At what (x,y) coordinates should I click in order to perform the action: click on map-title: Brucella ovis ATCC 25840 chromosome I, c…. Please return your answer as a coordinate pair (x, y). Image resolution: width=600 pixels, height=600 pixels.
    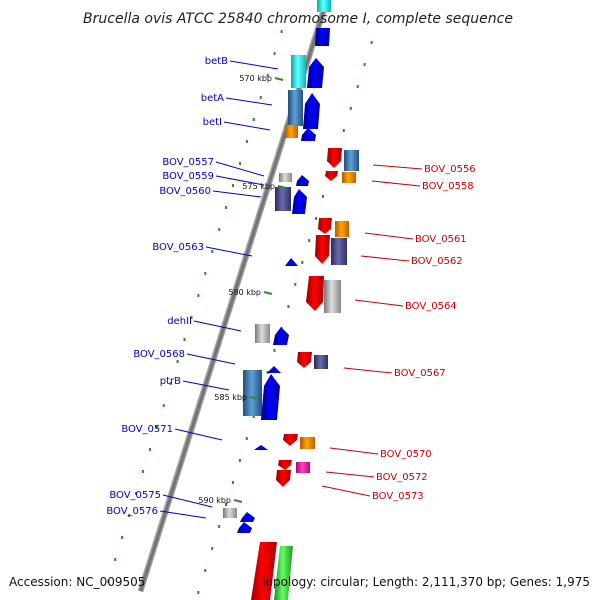
    Looking at the image, I should click on (298, 19).